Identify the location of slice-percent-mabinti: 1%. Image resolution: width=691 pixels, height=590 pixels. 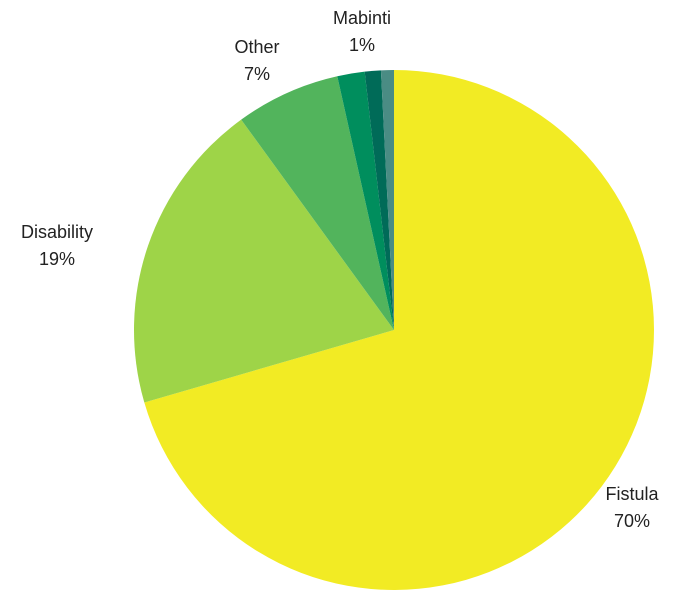
(362, 45).